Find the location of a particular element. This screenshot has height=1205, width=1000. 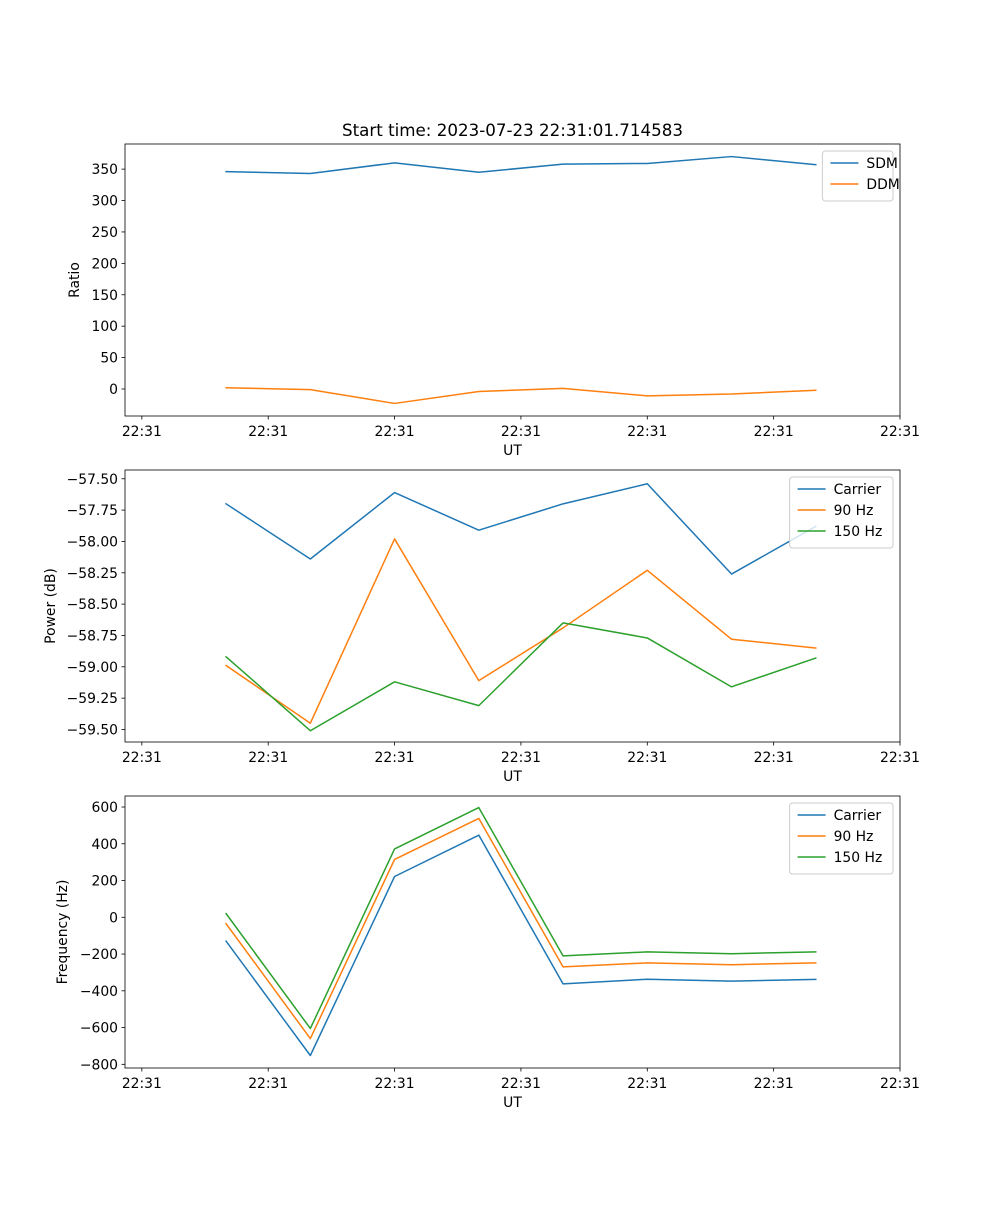

y-axis-label: Power (dB) is located at coordinates (51, 606).